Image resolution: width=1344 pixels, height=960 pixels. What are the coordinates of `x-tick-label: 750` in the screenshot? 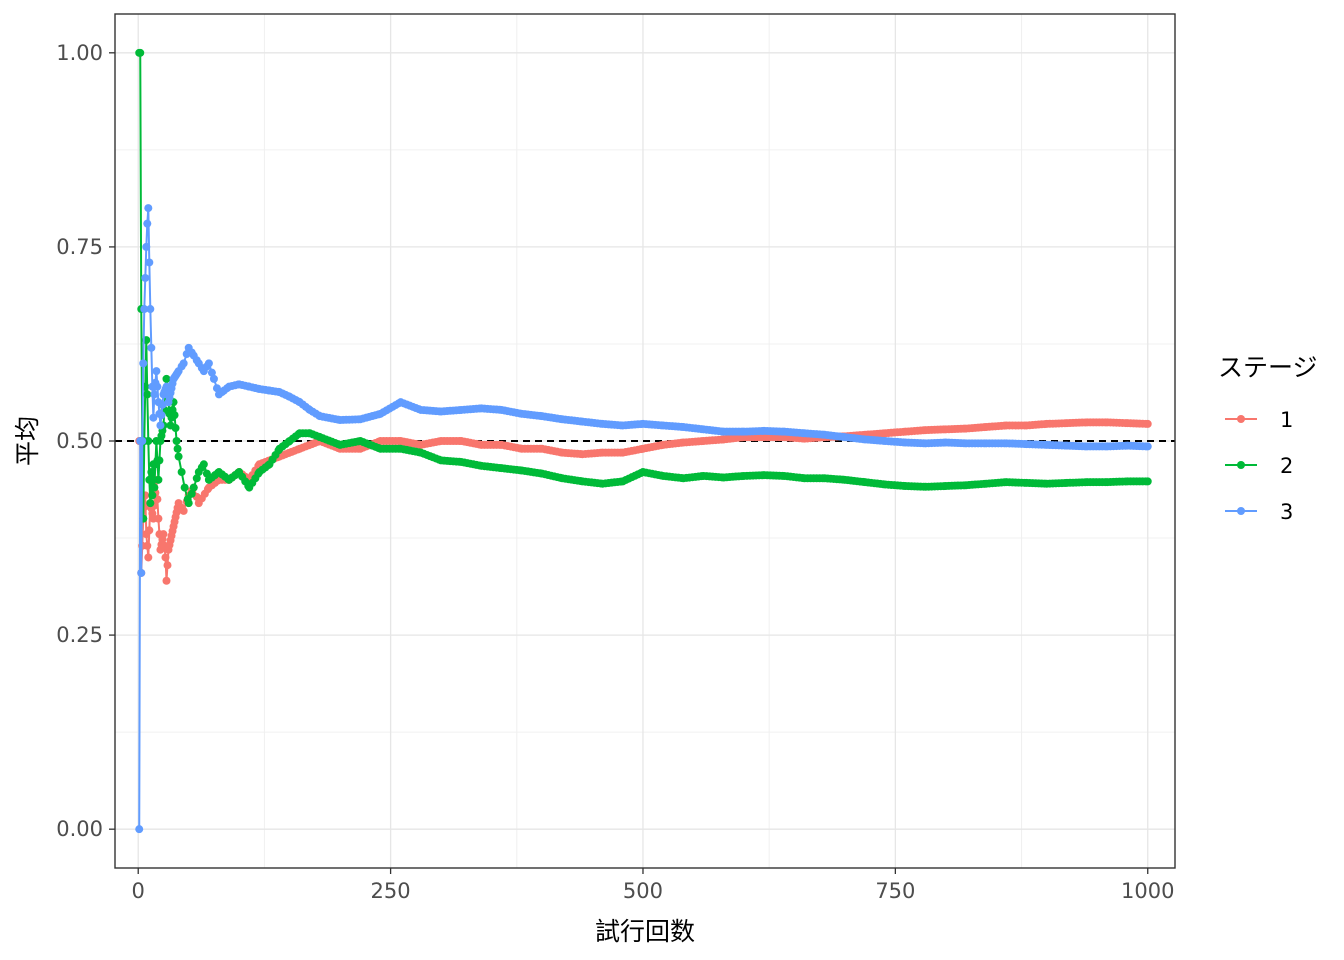 It's located at (895, 891).